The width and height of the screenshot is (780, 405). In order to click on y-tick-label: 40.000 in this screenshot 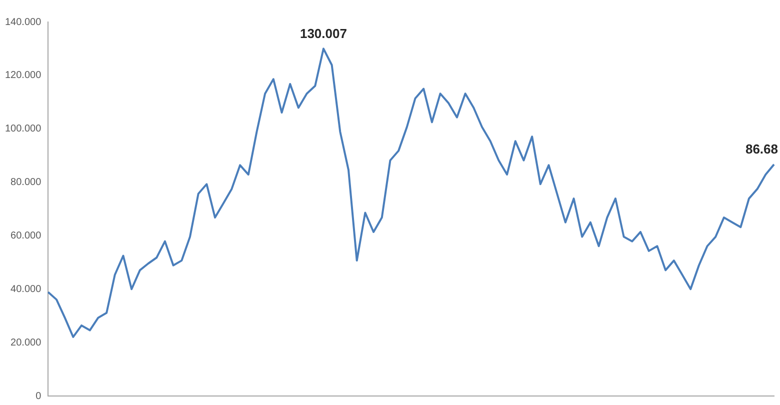, I will do `click(26, 289)`.